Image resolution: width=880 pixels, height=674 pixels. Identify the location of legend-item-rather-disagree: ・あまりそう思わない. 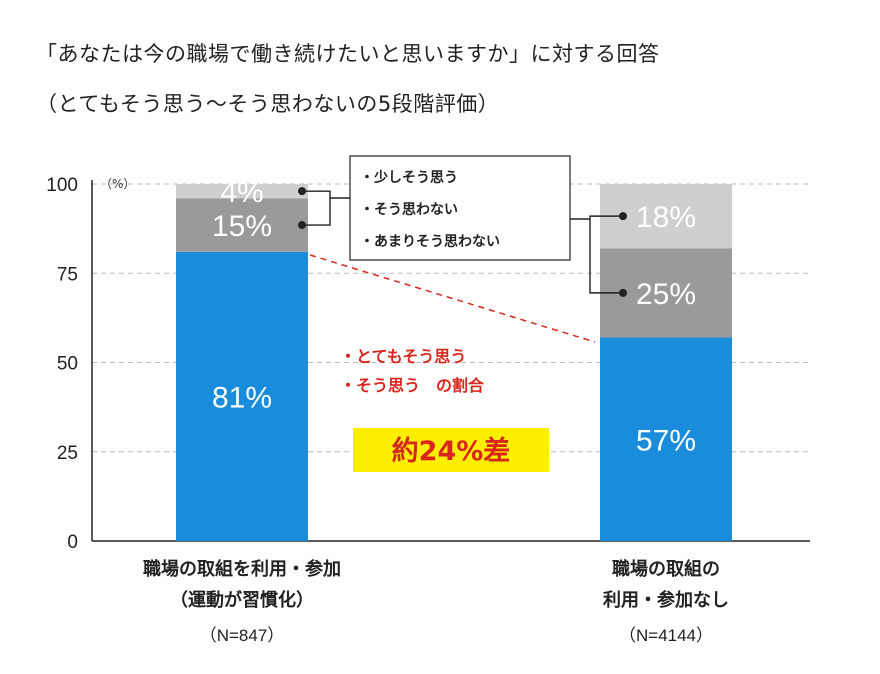
(430, 242).